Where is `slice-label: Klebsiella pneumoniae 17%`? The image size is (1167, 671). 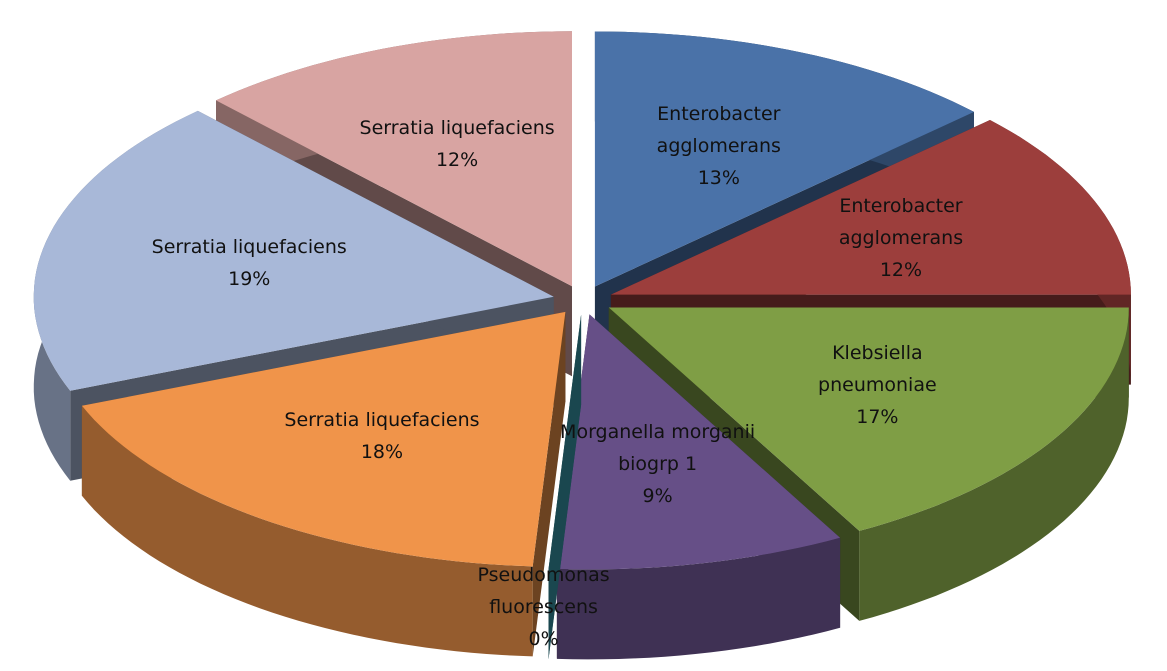
slice-label: Klebsiella pneumoniae 17% is located at coordinates (877, 385).